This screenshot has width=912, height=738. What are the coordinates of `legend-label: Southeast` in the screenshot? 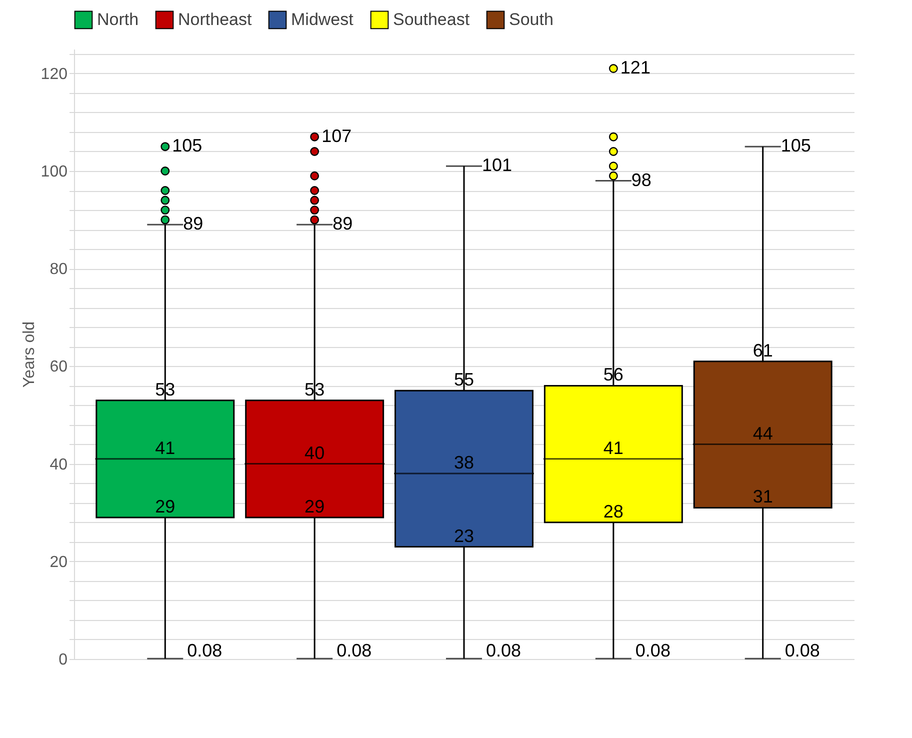 It's located at (431, 19).